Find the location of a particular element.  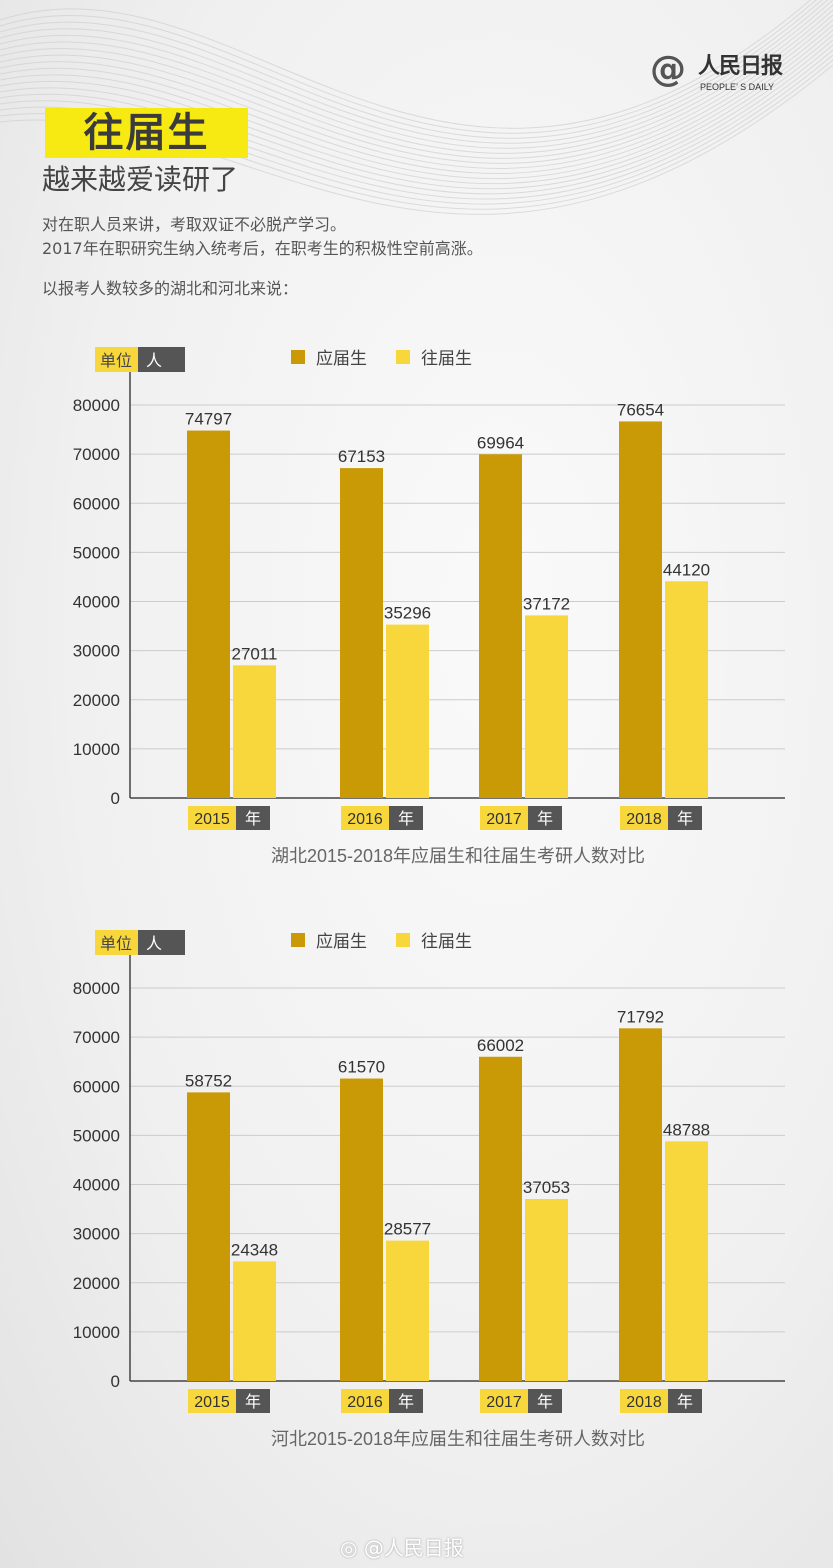

weibo-watermark: ◎ @人民日报 is located at coordinates (402, 1546).